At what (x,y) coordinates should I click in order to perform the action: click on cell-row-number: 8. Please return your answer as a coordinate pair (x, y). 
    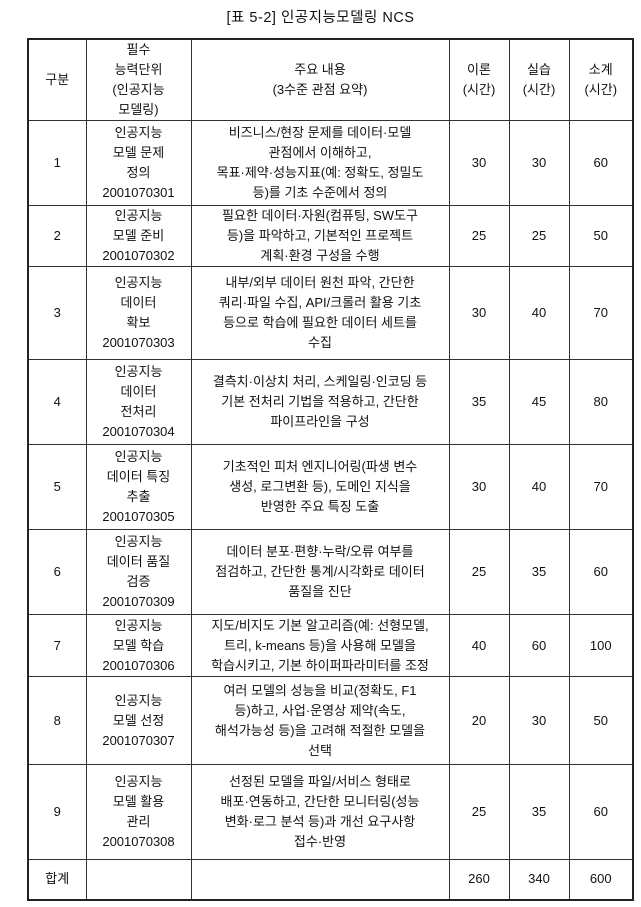
    Looking at the image, I should click on (57, 720).